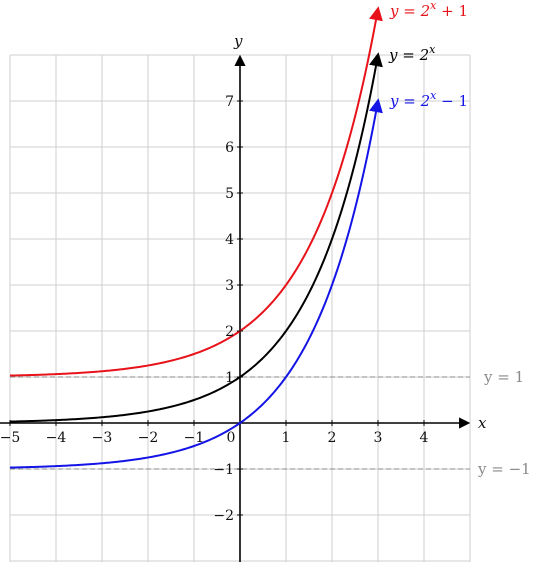  I want to click on series-label-tail: − 1, so click(452, 101).